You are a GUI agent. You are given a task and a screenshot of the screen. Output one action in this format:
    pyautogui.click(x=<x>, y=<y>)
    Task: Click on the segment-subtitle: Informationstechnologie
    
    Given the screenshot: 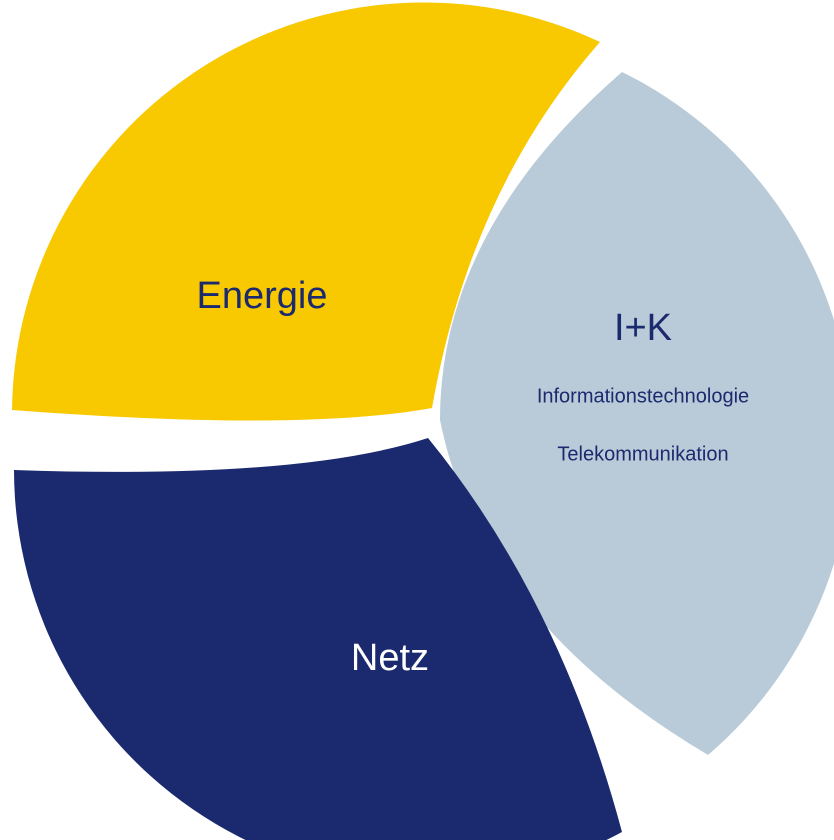 What is the action you would take?
    pyautogui.click(x=643, y=396)
    